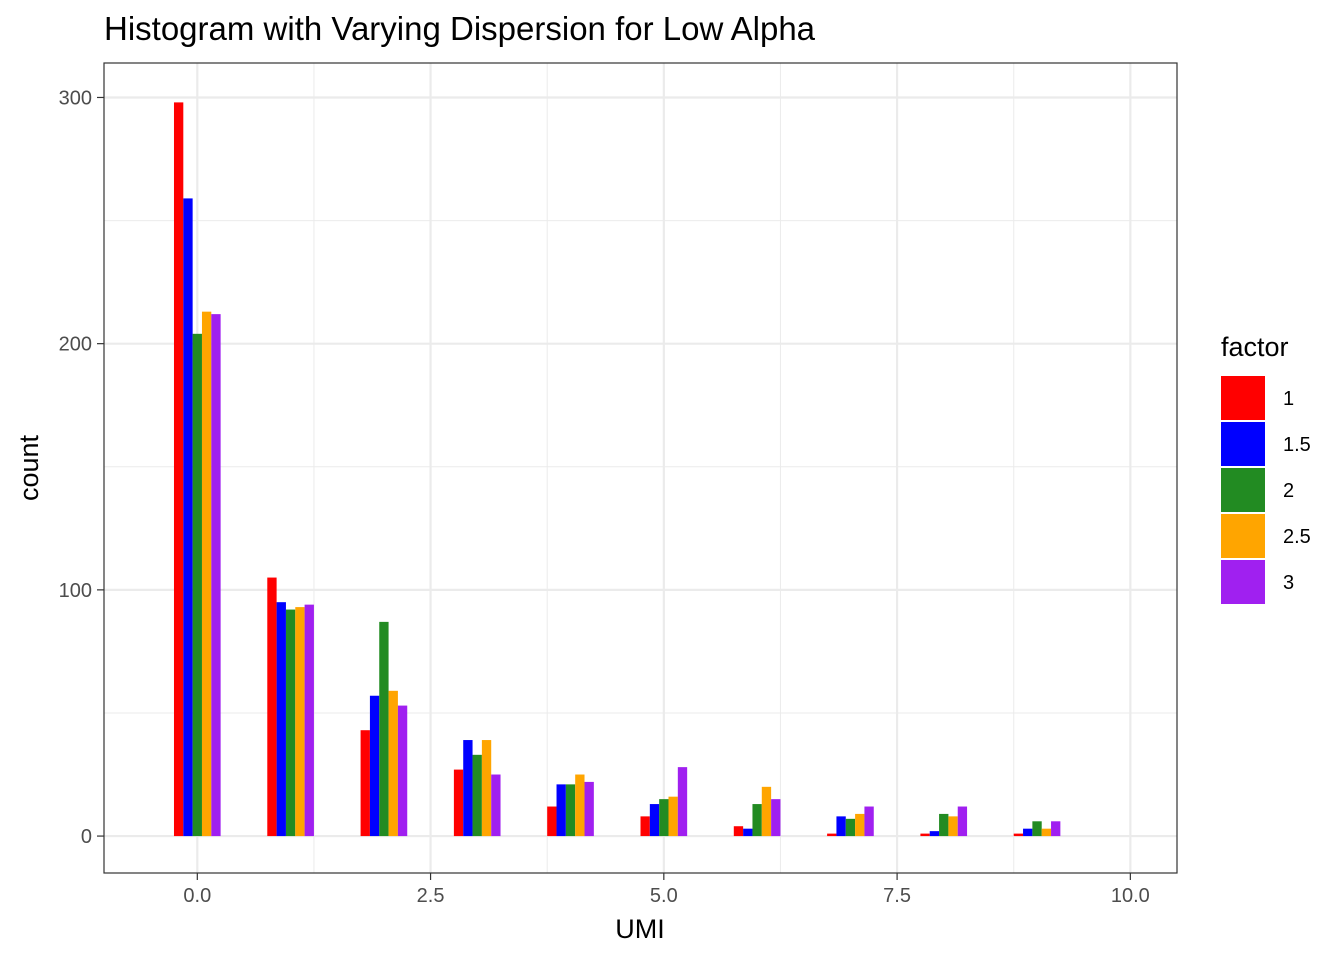  What do you see at coordinates (1288, 491) in the screenshot?
I see `legend-label: 2` at bounding box center [1288, 491].